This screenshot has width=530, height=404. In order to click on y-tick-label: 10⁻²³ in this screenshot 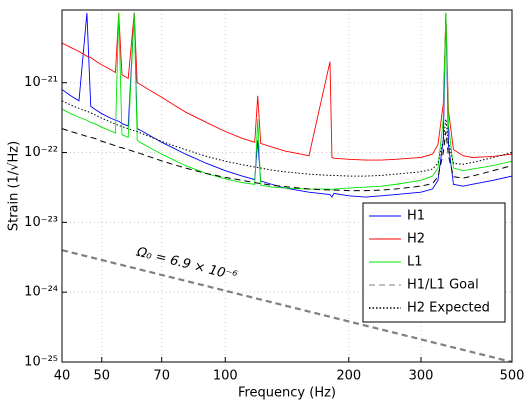, I will do `click(41, 222)`.